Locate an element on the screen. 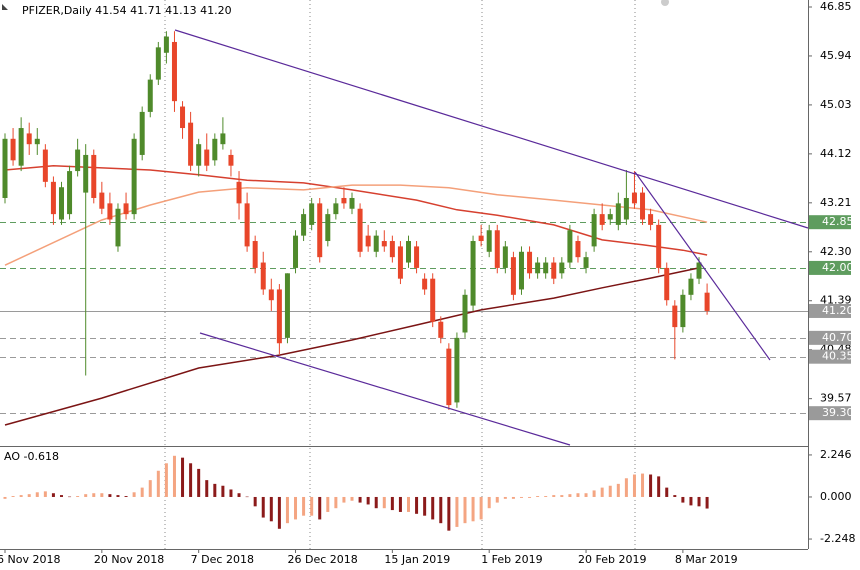 The height and width of the screenshot is (570, 860). x-tick-label: 15 Jan 2019 is located at coordinates (417, 559).